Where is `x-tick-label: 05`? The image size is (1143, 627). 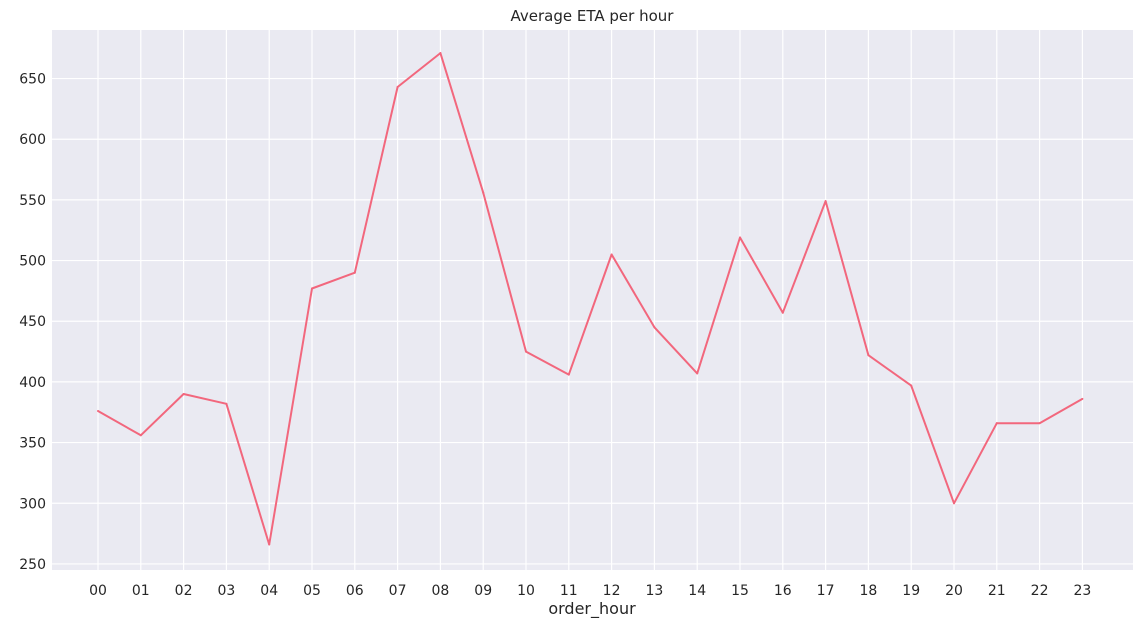
x-tick-label: 05 is located at coordinates (312, 591).